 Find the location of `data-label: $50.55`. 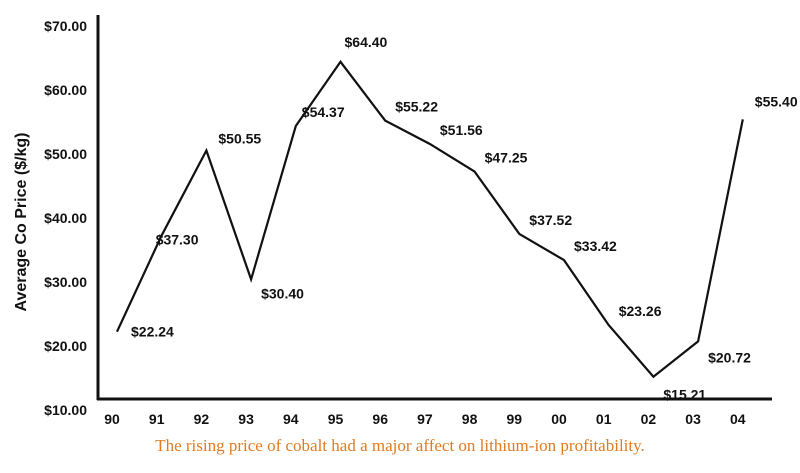

data-label: $50.55 is located at coordinates (239, 138).